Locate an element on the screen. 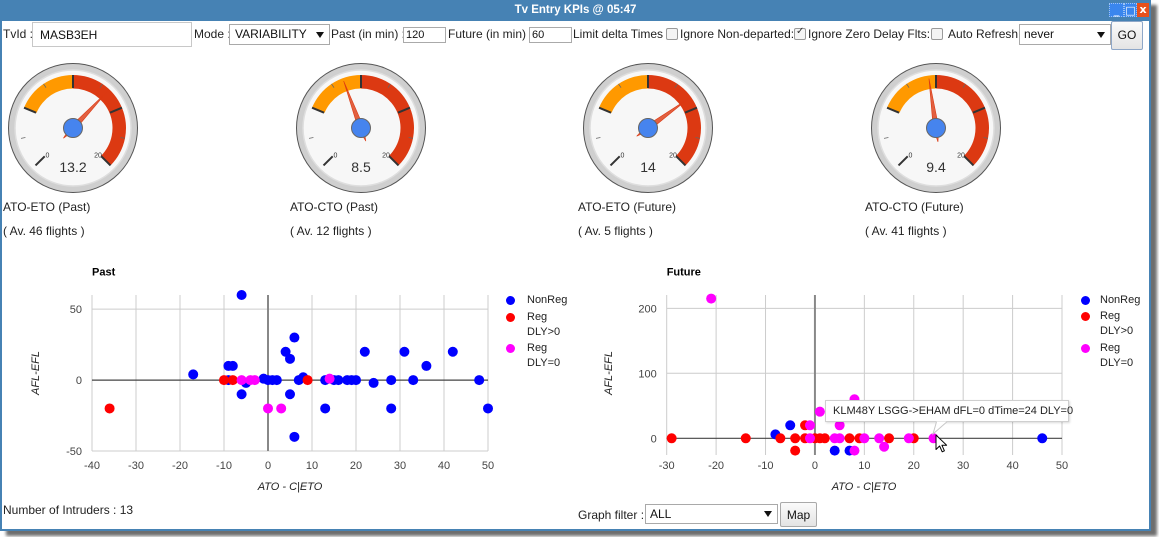 The image size is (1159, 537). maximize-icon: □ is located at coordinates (1130, 10).